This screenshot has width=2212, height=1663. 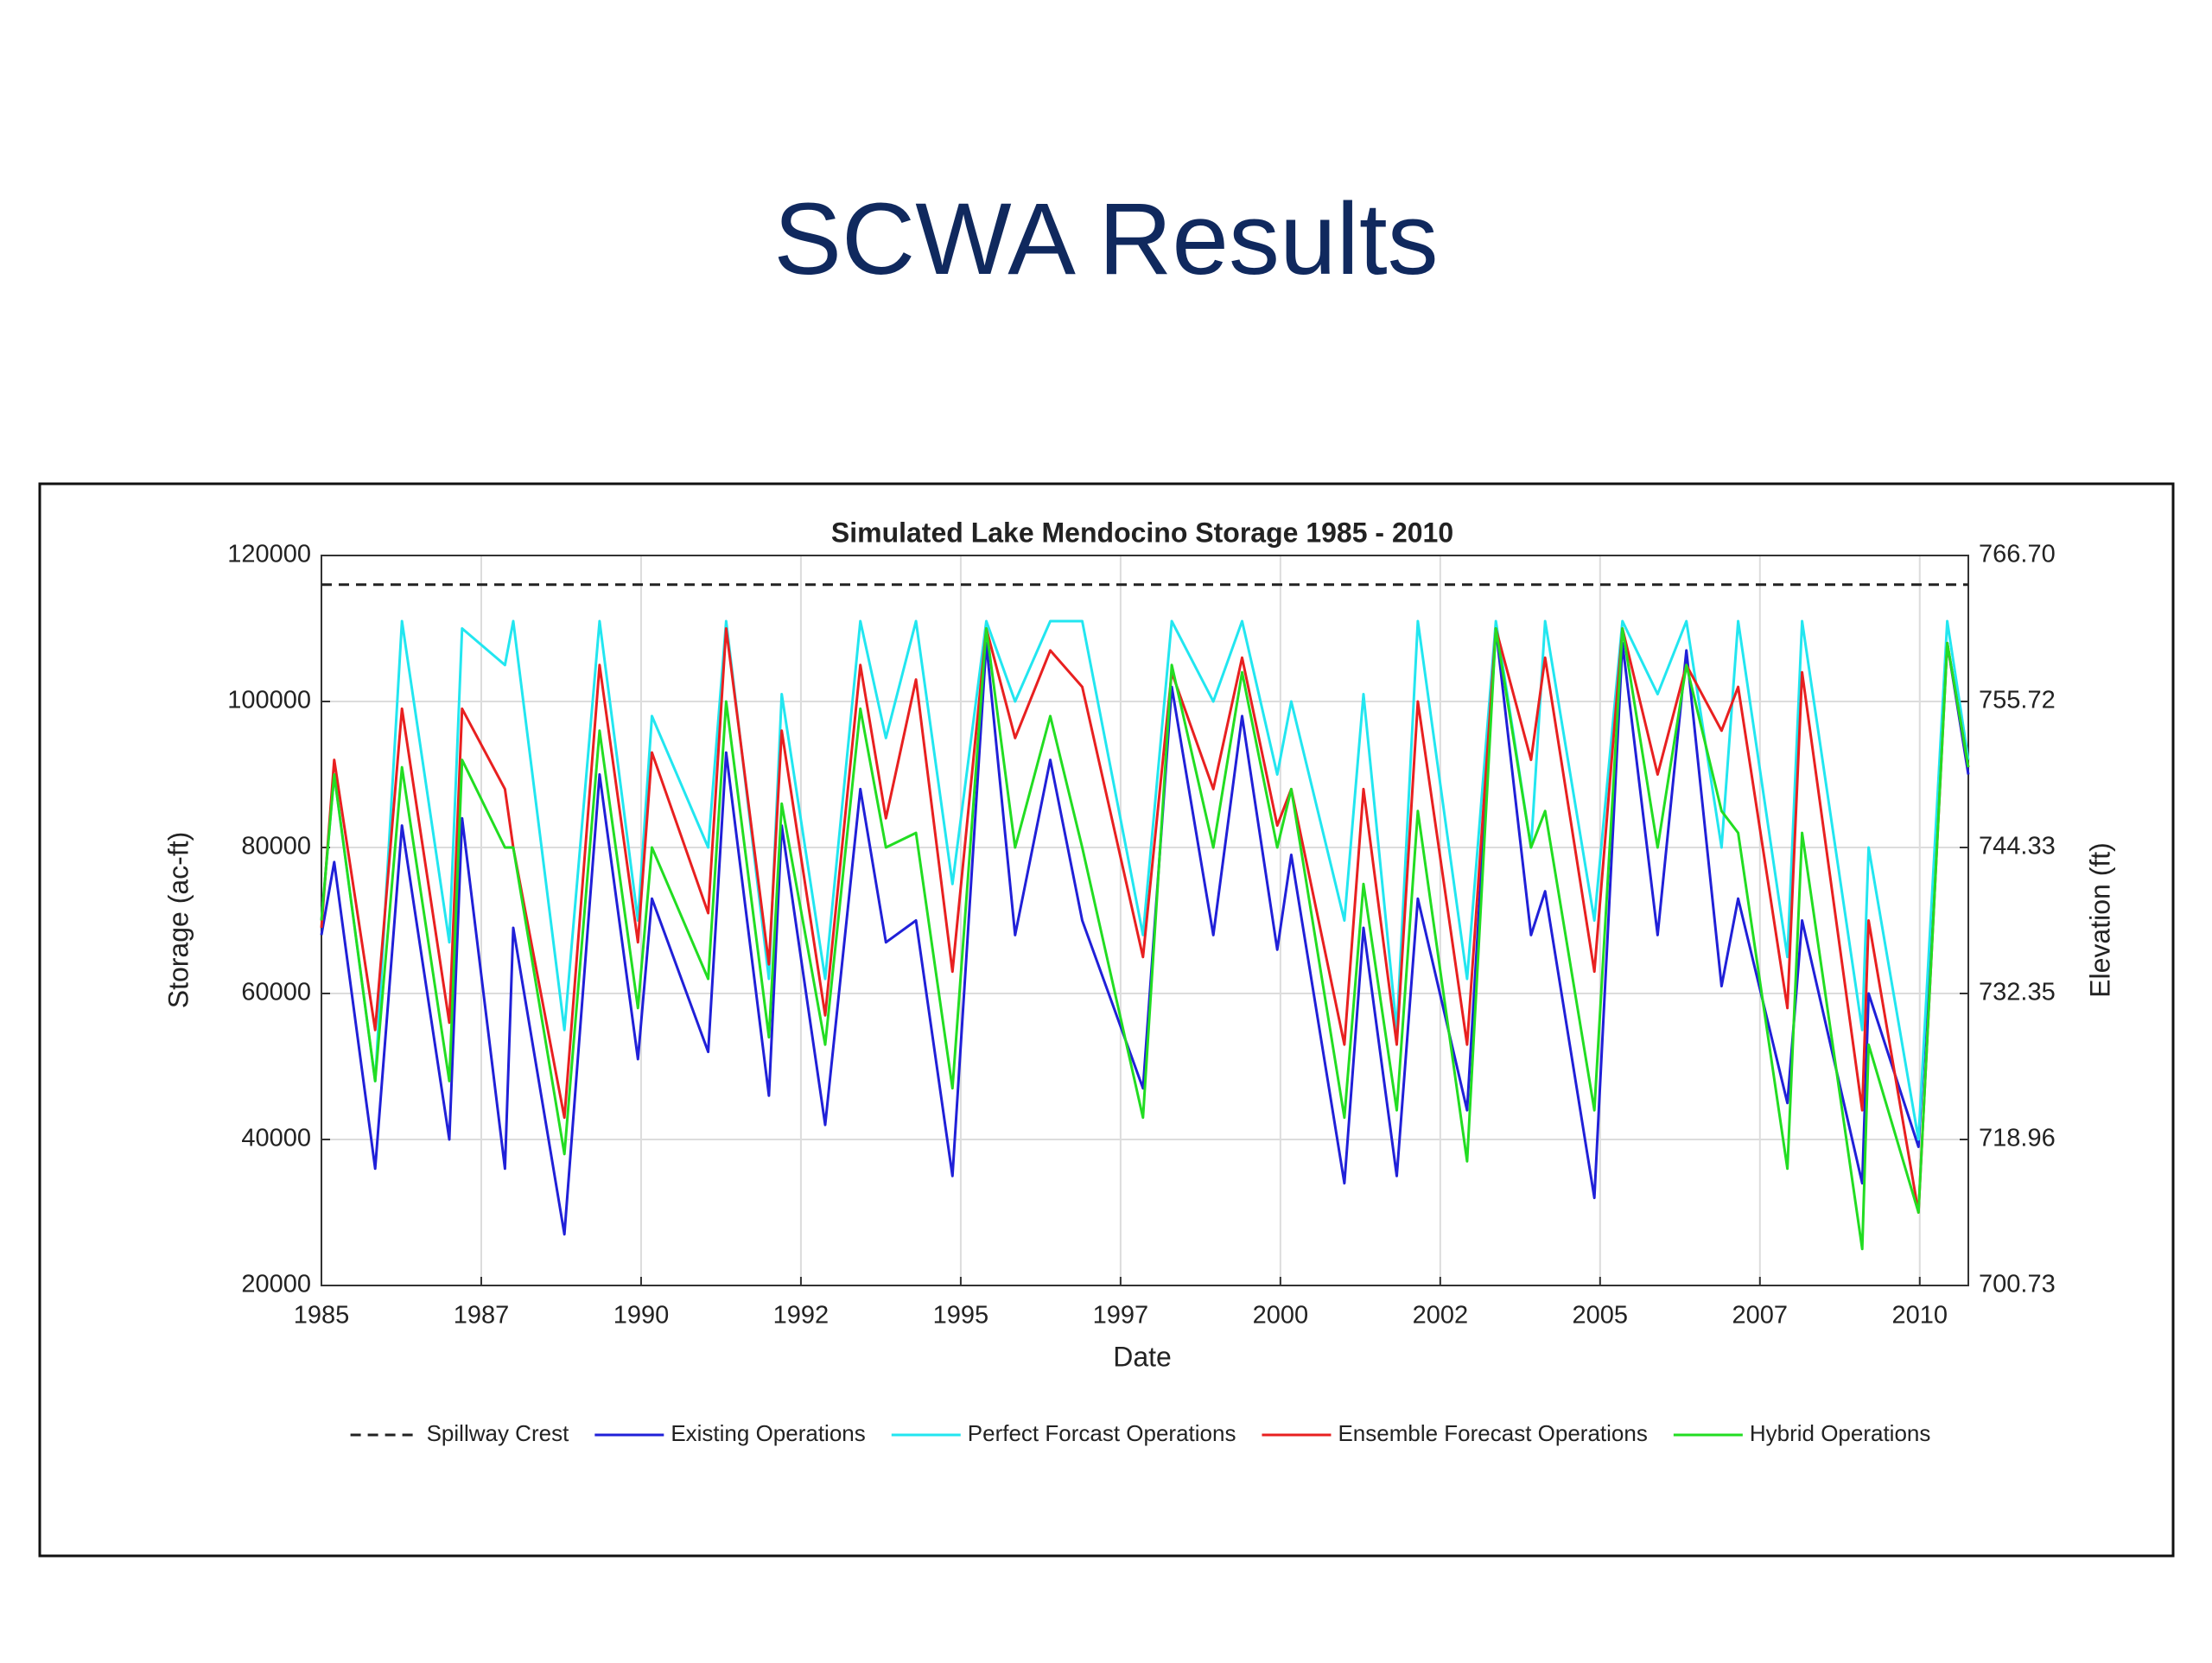 I want to click on y2-tick-label: 766.70, so click(x=2017, y=555).